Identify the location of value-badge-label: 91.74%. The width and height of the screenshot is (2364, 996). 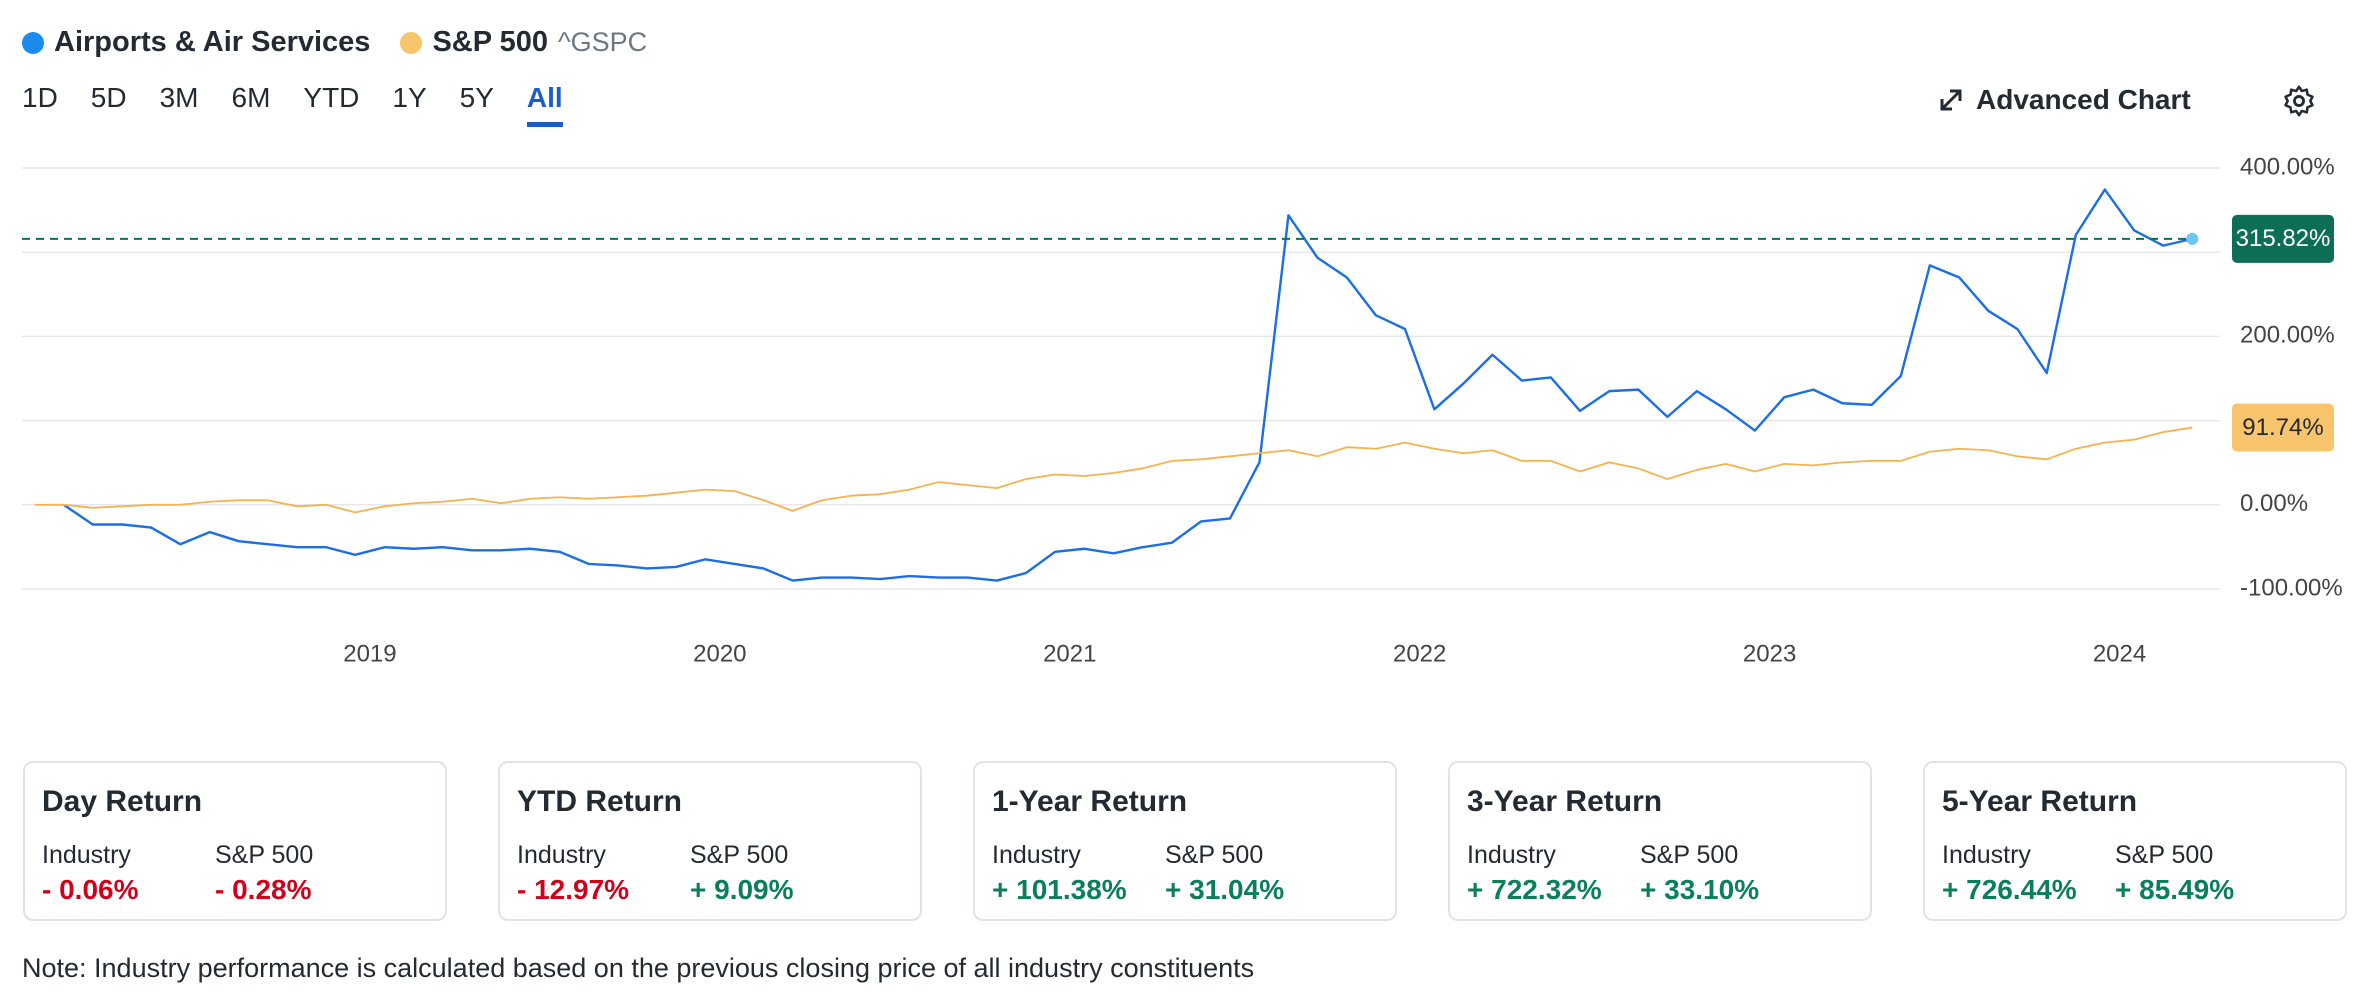
(2282, 427).